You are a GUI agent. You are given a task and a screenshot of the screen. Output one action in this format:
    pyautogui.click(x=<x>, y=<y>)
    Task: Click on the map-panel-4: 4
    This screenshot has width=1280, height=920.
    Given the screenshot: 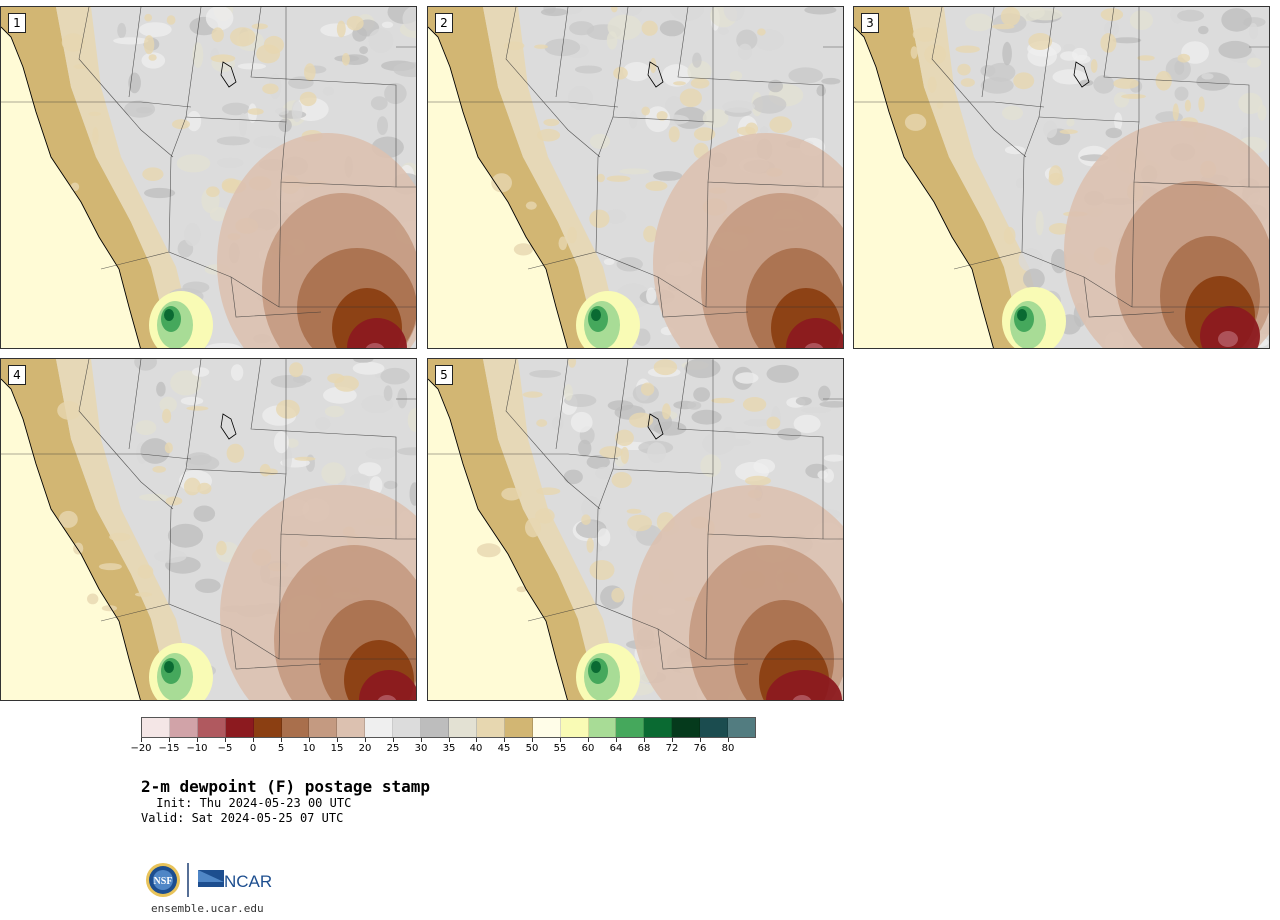 What is the action you would take?
    pyautogui.click(x=208, y=529)
    